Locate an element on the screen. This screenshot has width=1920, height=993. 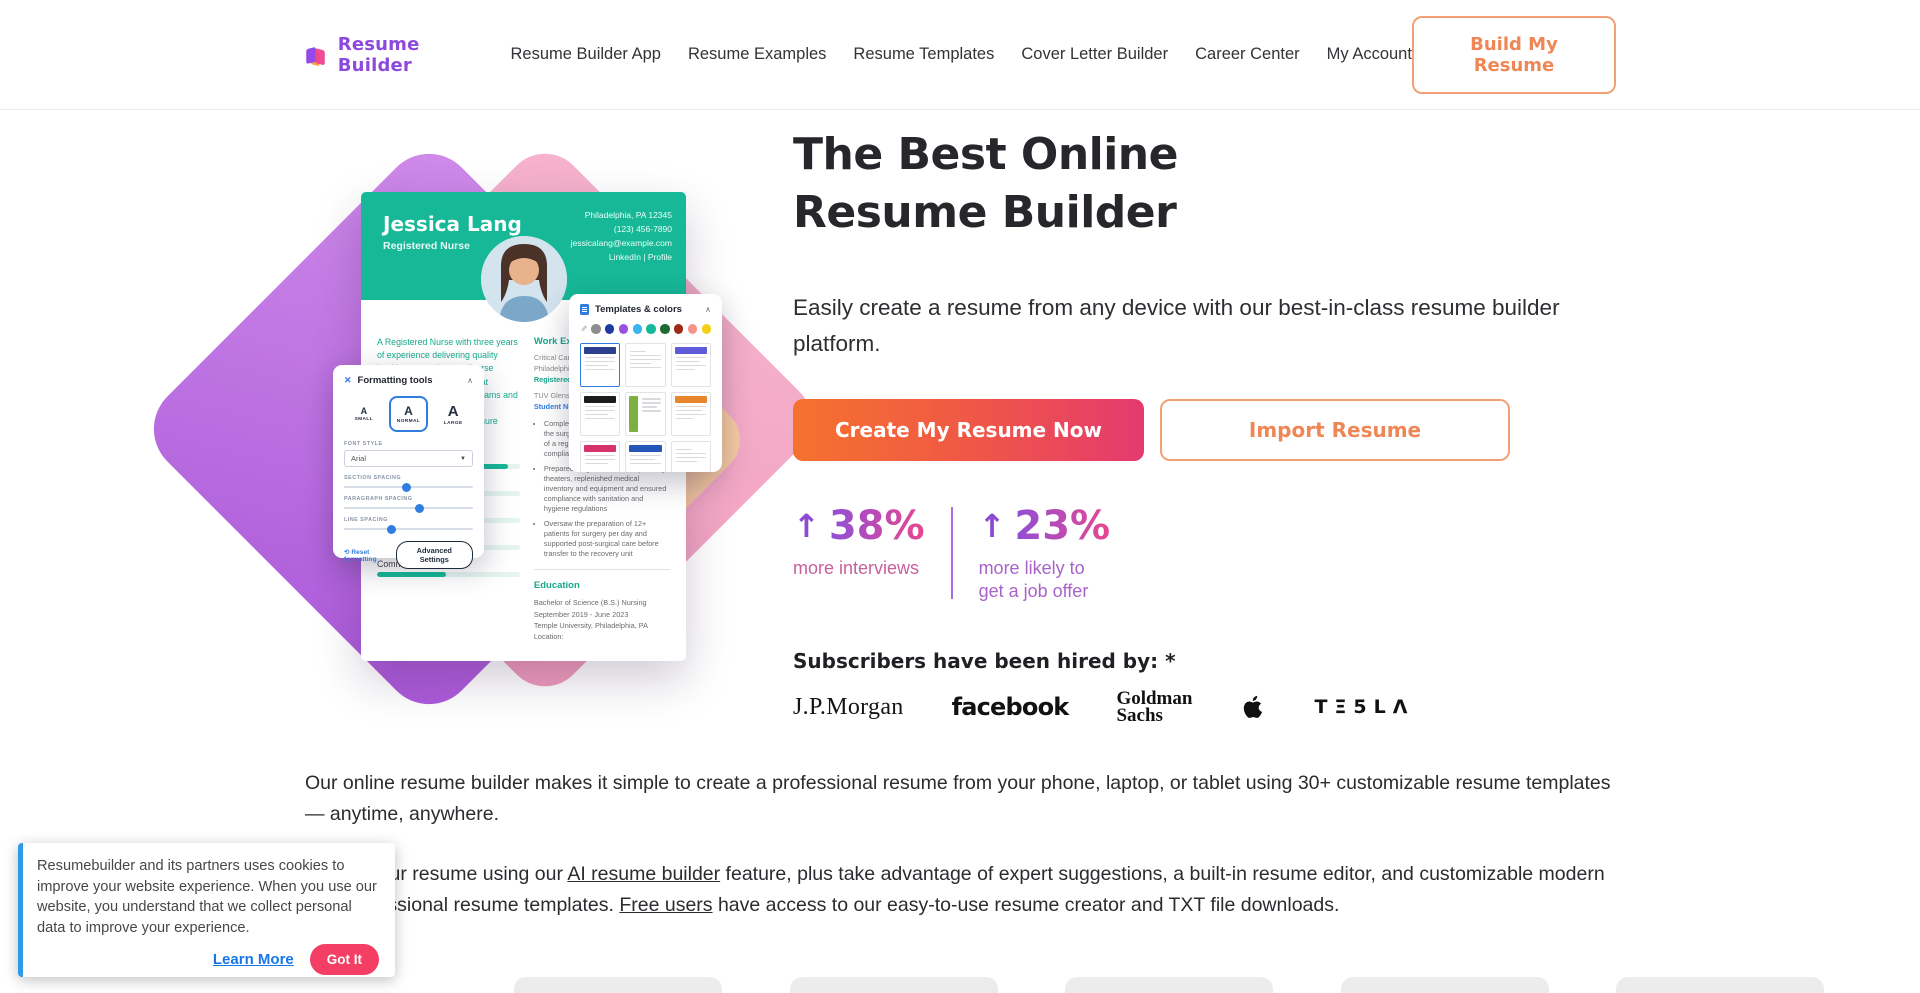
contact-line: (123) 456-7890 is located at coordinates (642, 229).